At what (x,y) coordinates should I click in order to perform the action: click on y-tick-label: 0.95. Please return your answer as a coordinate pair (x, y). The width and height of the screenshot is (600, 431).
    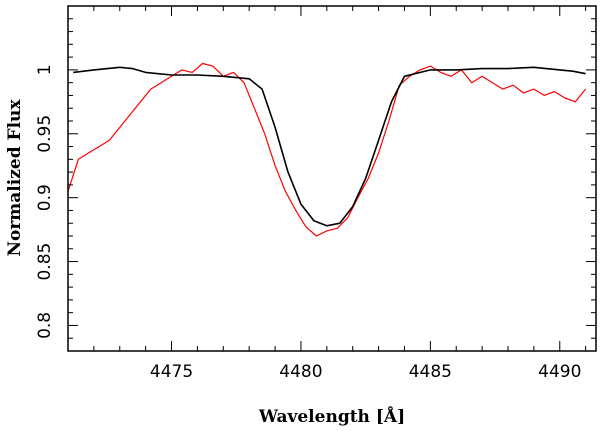
    Looking at the image, I should click on (45, 134).